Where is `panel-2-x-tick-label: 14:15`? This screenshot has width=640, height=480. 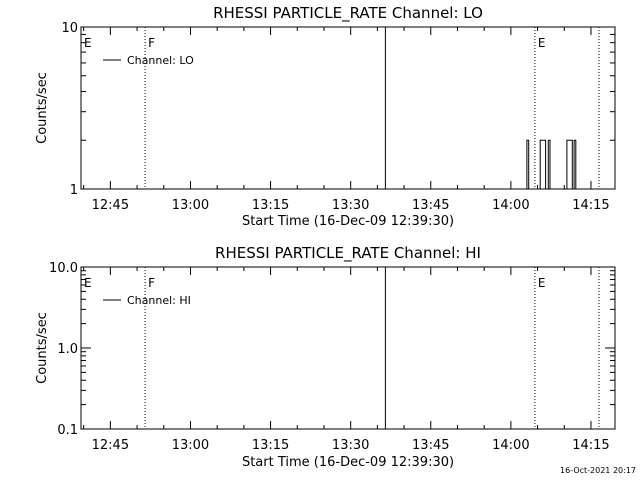
panel-2-x-tick-label: 14:15 is located at coordinates (590, 445).